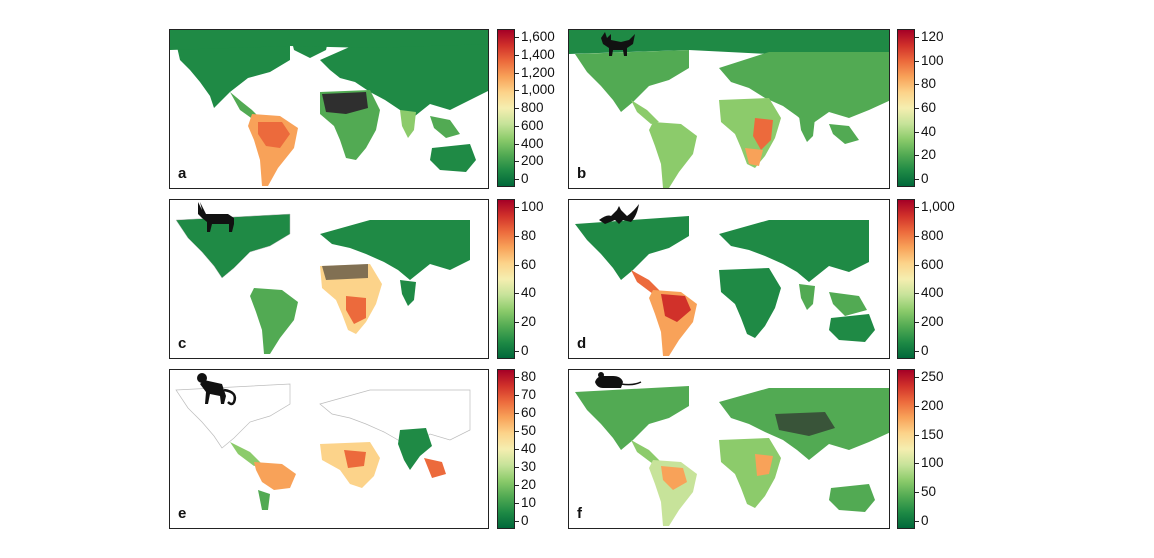 The width and height of the screenshot is (1154, 558). Describe the element at coordinates (323, 446) in the screenshot. I see `world-map-e` at that location.